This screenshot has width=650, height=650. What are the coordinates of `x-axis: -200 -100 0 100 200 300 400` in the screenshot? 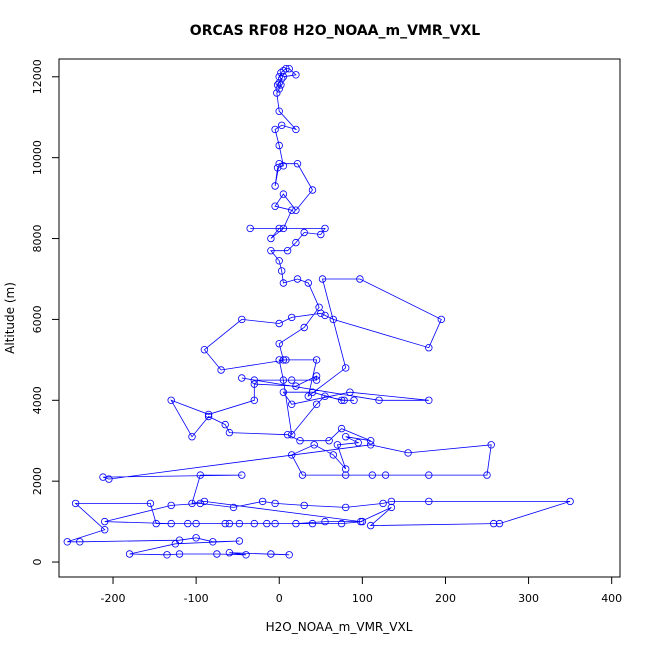 It's located at (361, 591).